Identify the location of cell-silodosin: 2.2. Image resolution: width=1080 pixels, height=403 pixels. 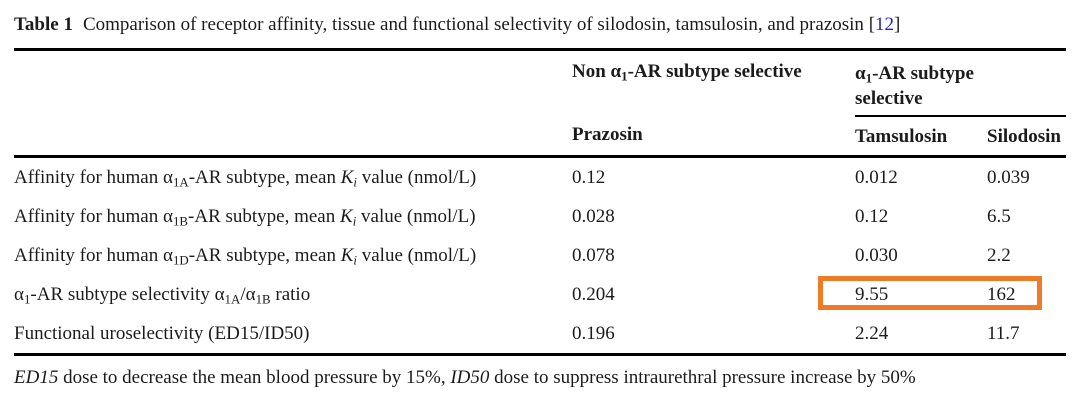
(999, 255).